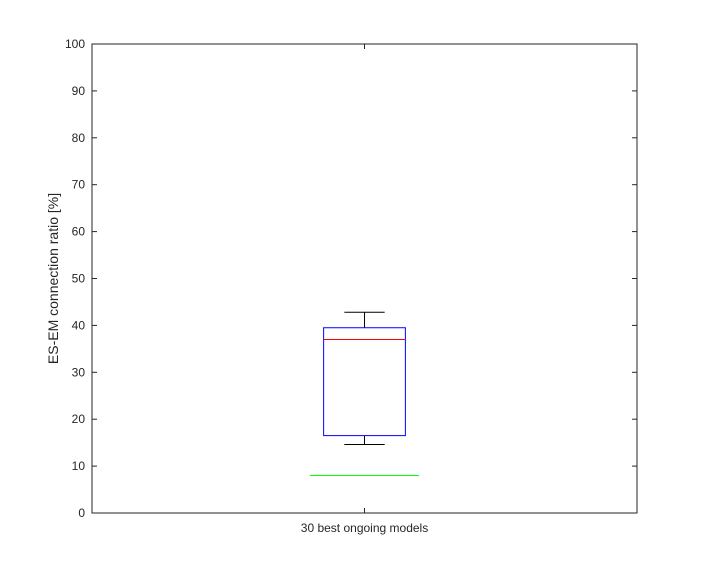  What do you see at coordinates (364, 528) in the screenshot?
I see `x-tick-label: 30 best ongoing models` at bounding box center [364, 528].